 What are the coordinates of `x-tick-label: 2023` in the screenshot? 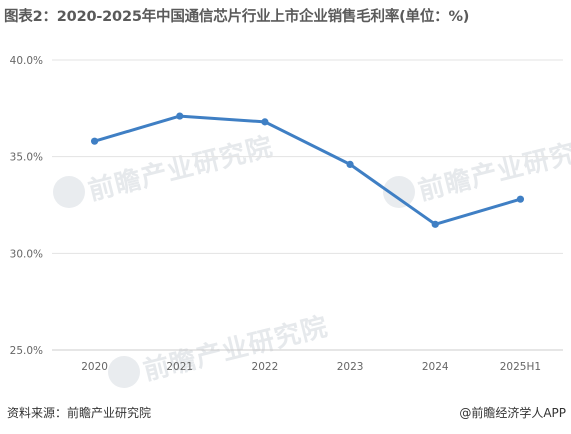 It's located at (350, 367).